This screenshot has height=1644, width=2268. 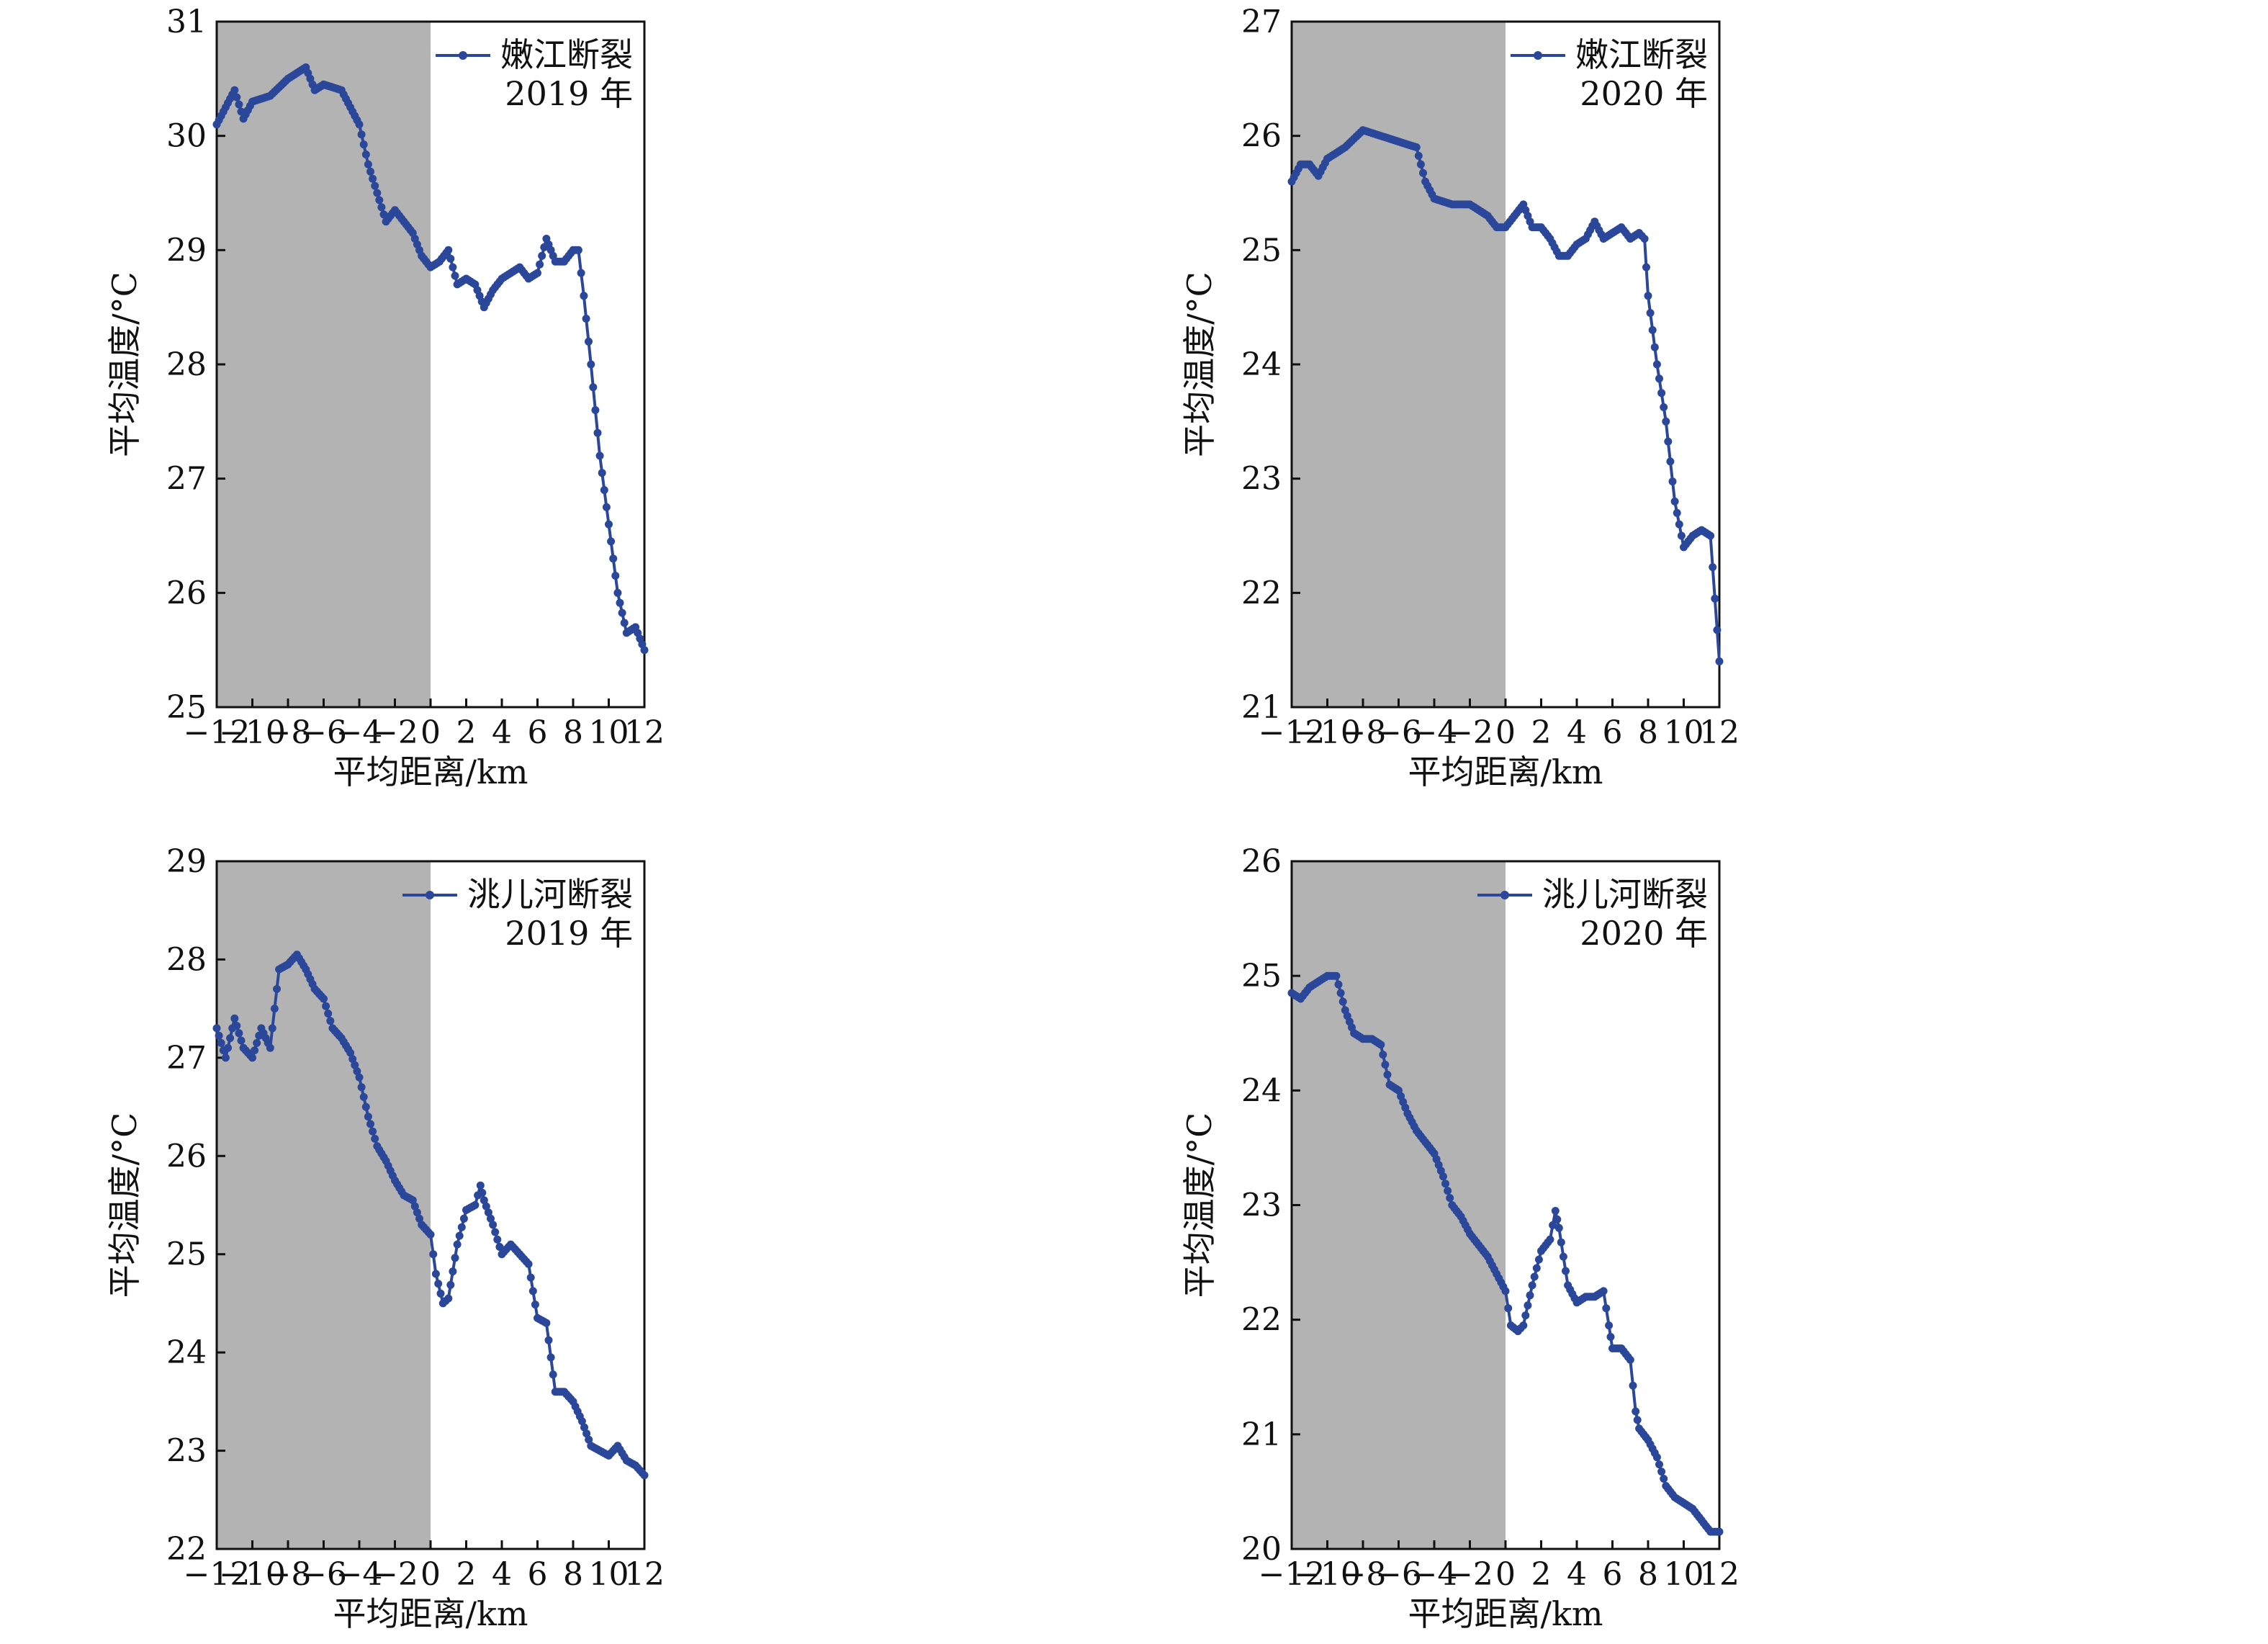 What do you see at coordinates (252, 1574) in the screenshot?
I see `x-tick-label: −10` at bounding box center [252, 1574].